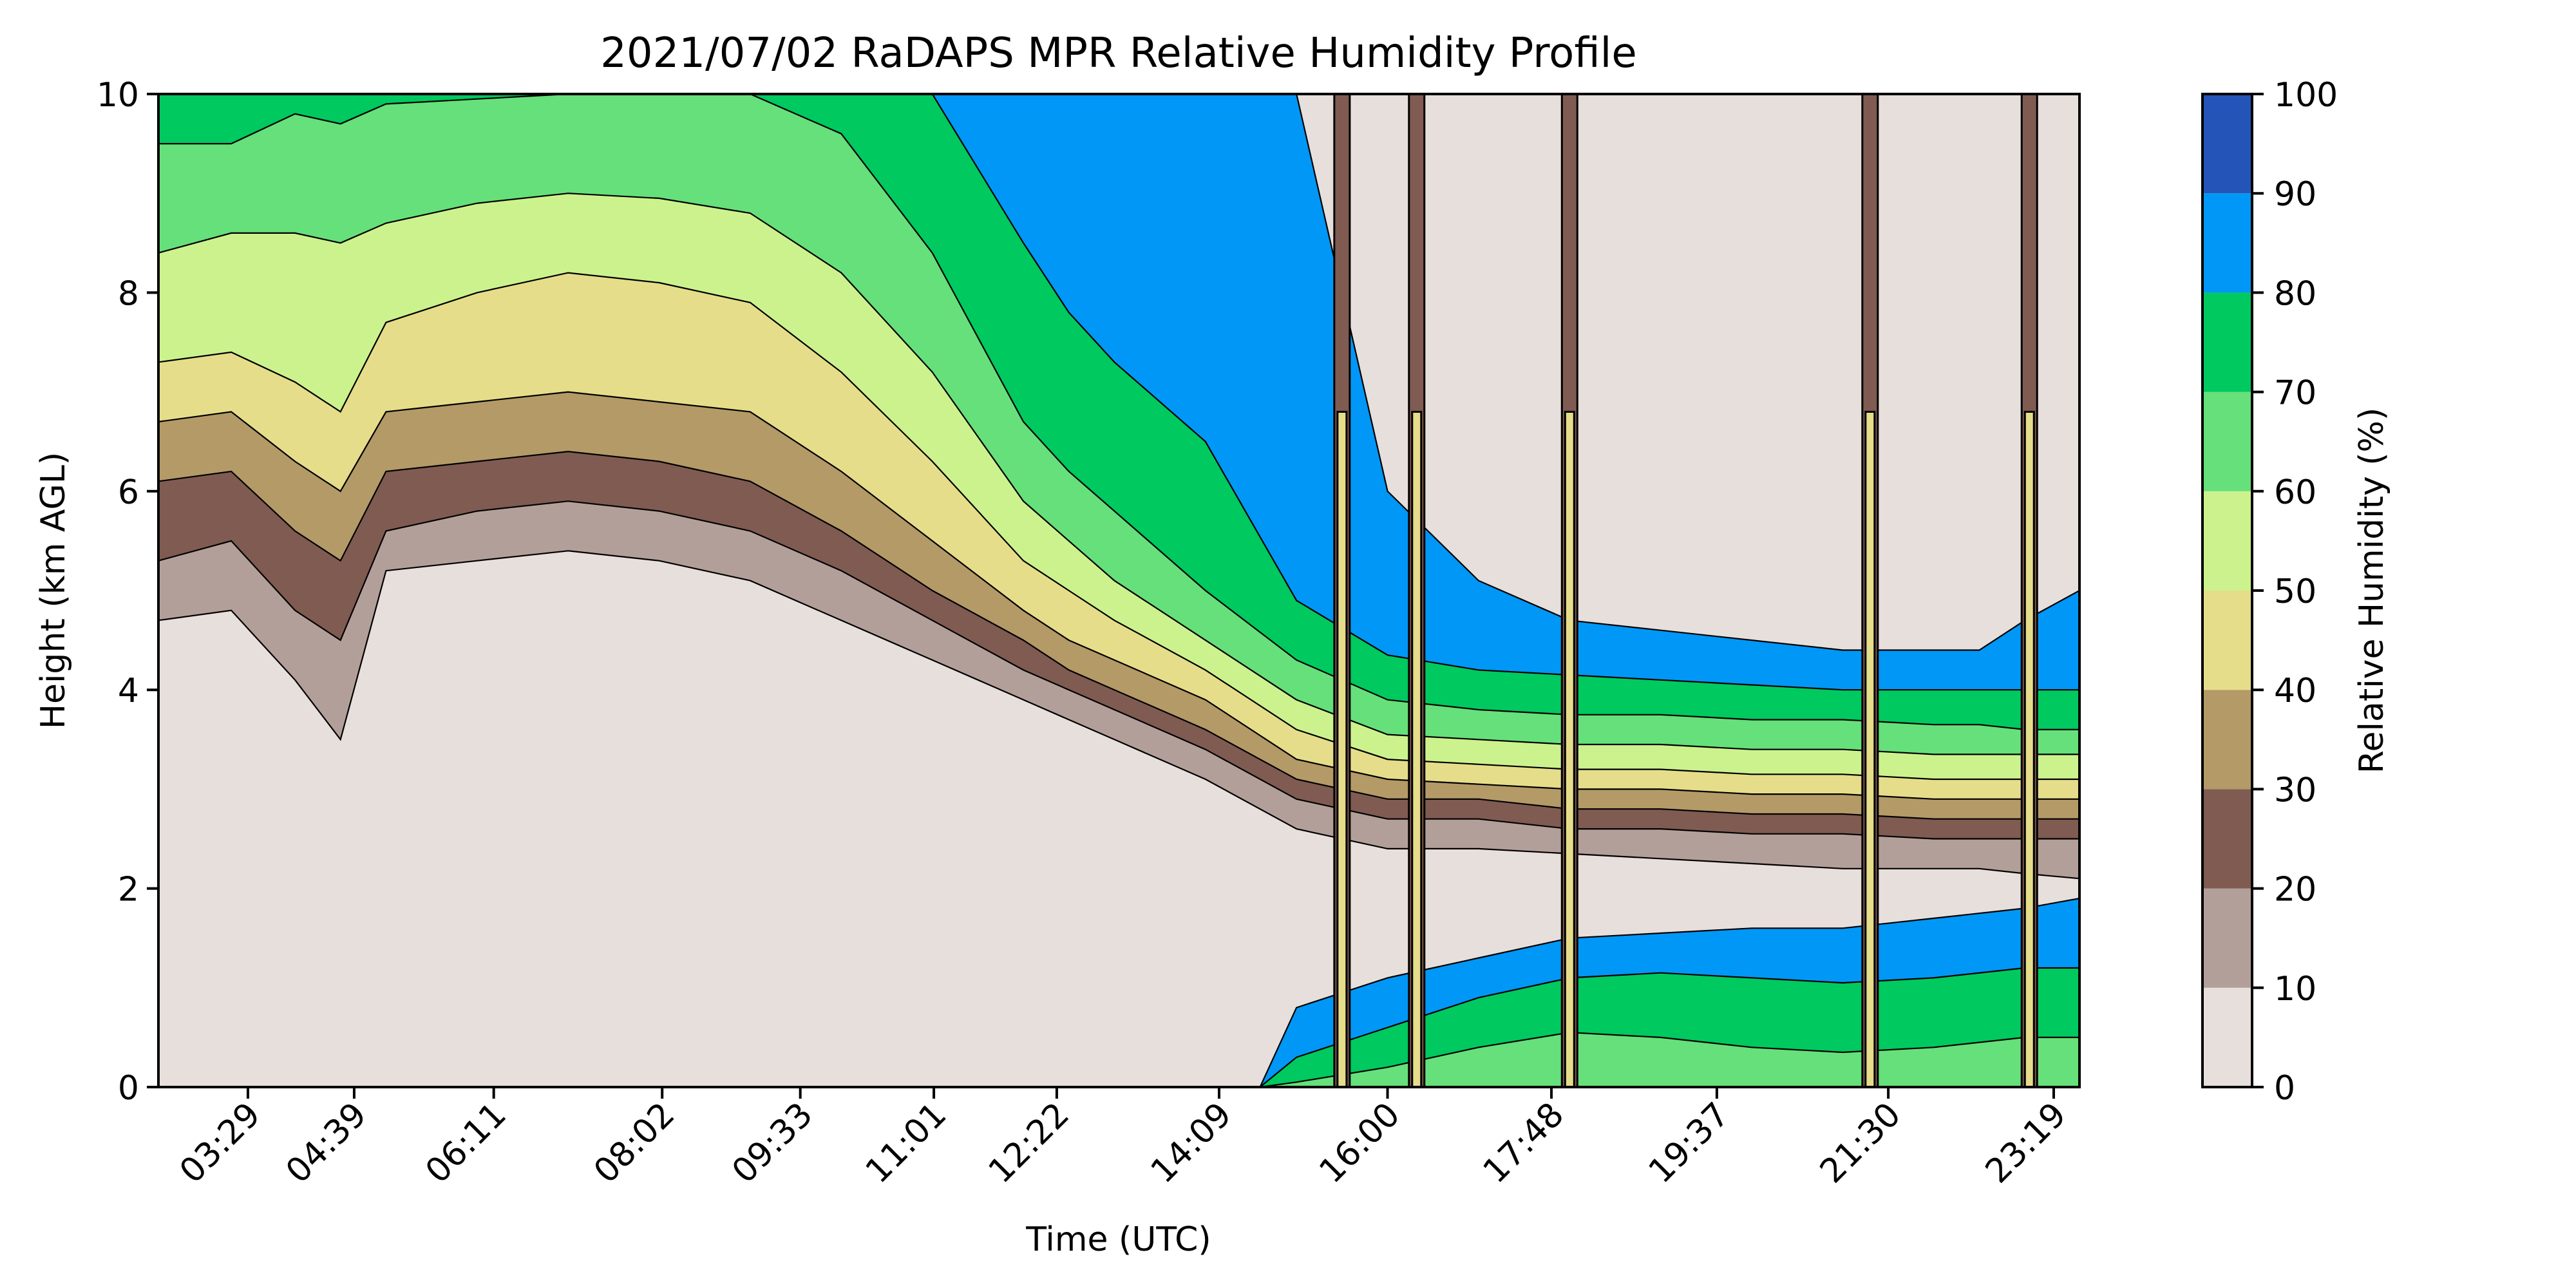 The width and height of the screenshot is (2576, 1288). Describe the element at coordinates (635, 1143) in the screenshot. I see `x-tick-label: 08:02` at that location.